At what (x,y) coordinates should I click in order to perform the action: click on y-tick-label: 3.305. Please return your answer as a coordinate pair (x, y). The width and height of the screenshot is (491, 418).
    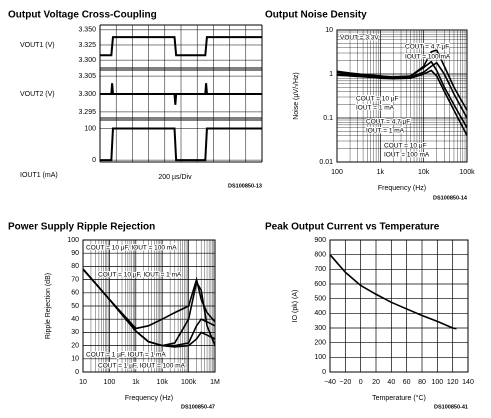
    Looking at the image, I should click on (87, 76).